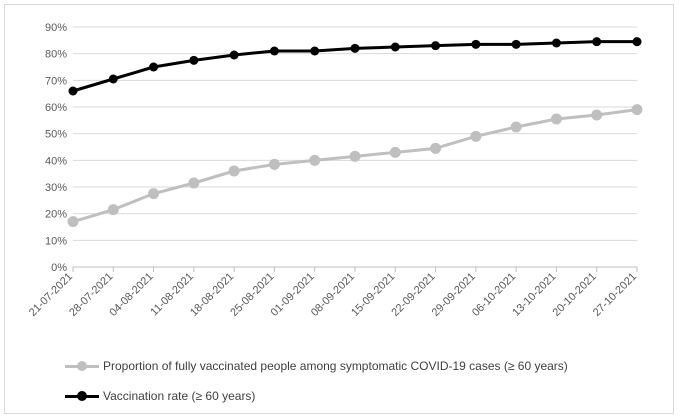  I want to click on y-tick-label: 90%, so click(56, 28).